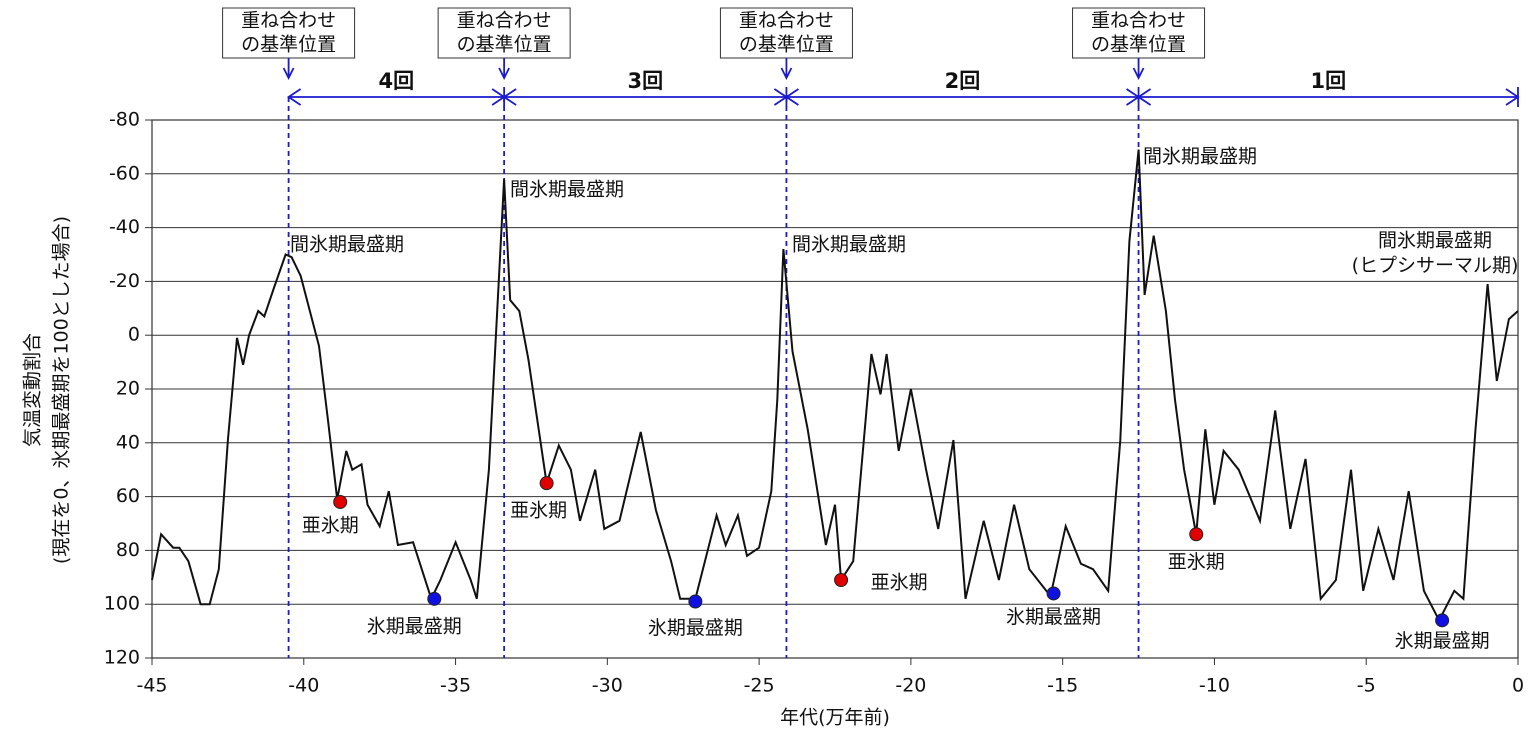 The width and height of the screenshot is (1529, 739). Describe the element at coordinates (122, 658) in the screenshot. I see `y-tick-label: 120` at that location.